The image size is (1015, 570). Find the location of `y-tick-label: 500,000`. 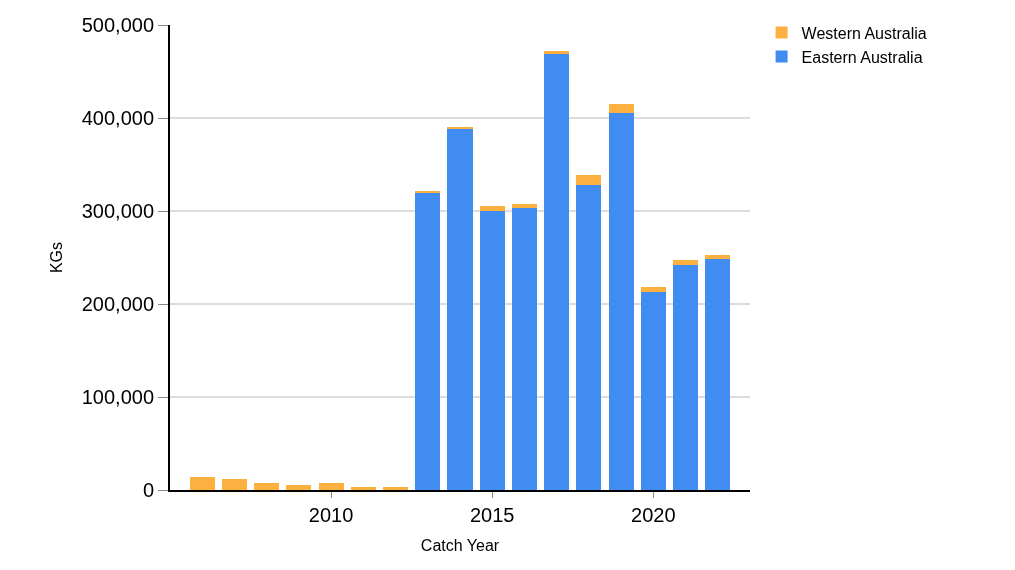

y-tick-label: 500,000 is located at coordinates (117, 25).